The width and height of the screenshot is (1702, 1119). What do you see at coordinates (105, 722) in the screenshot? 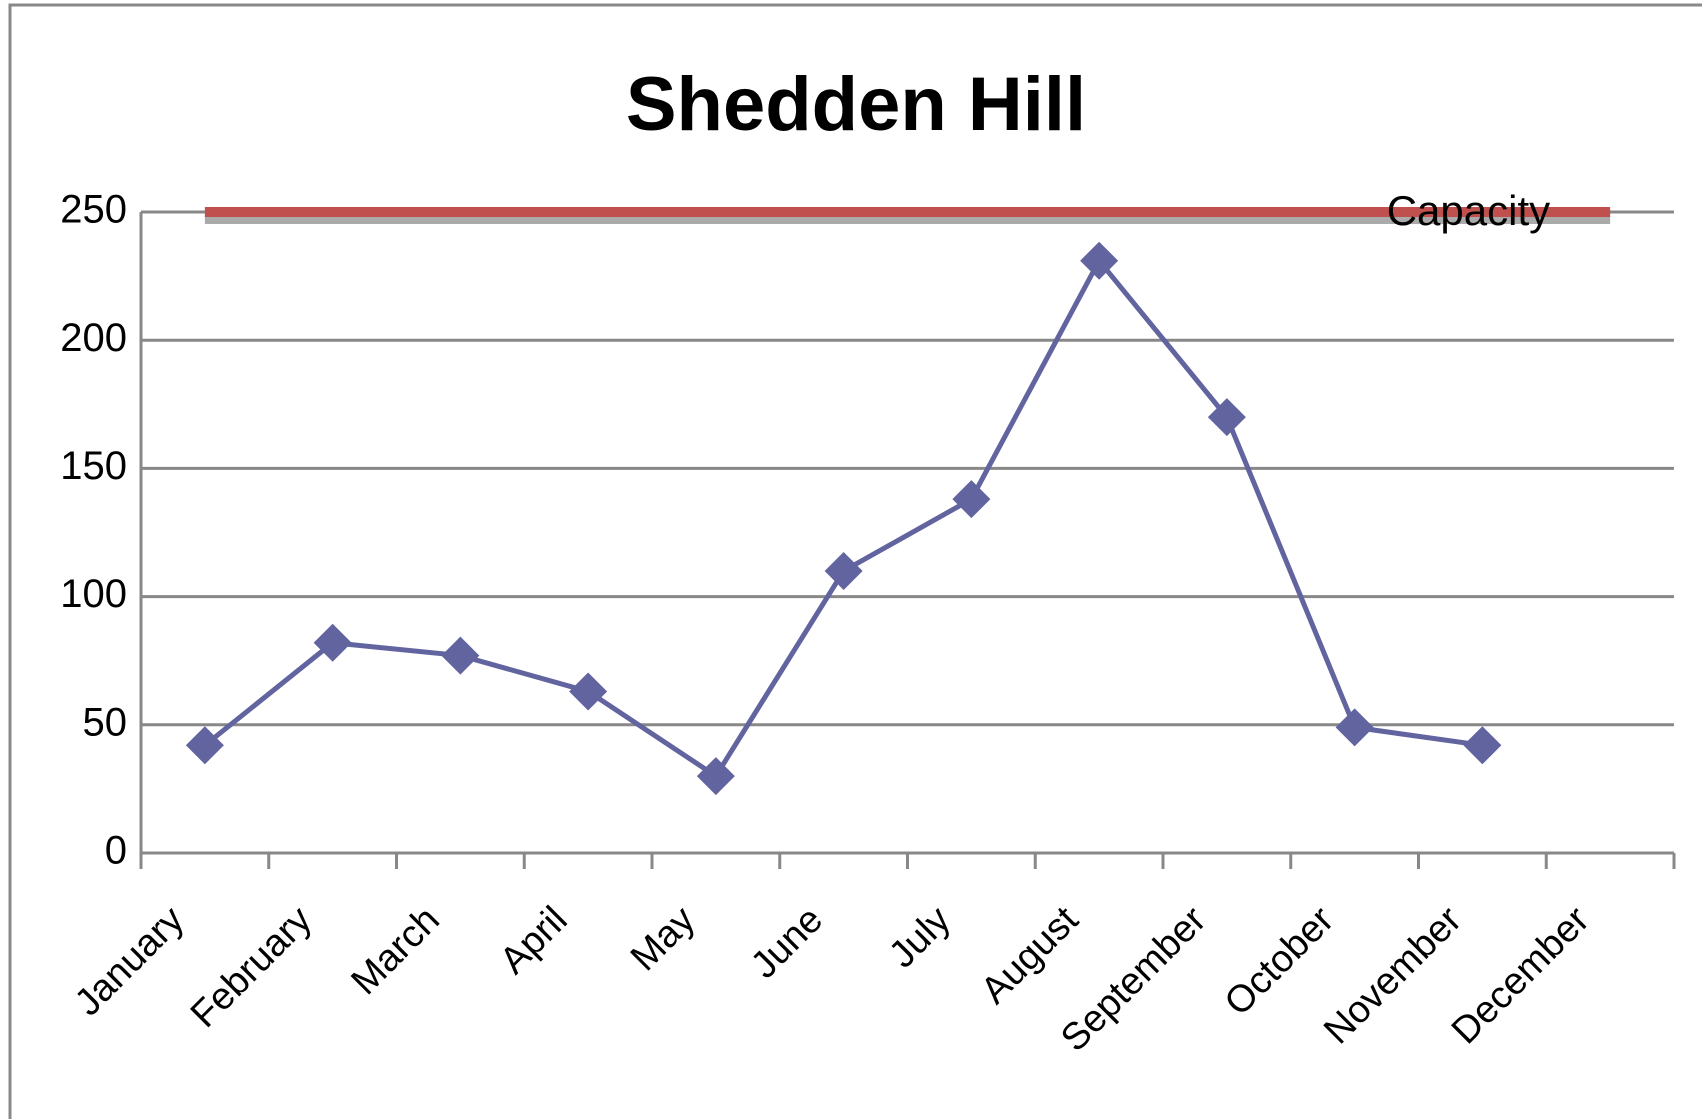
I see `y-tick-label: 50` at bounding box center [105, 722].